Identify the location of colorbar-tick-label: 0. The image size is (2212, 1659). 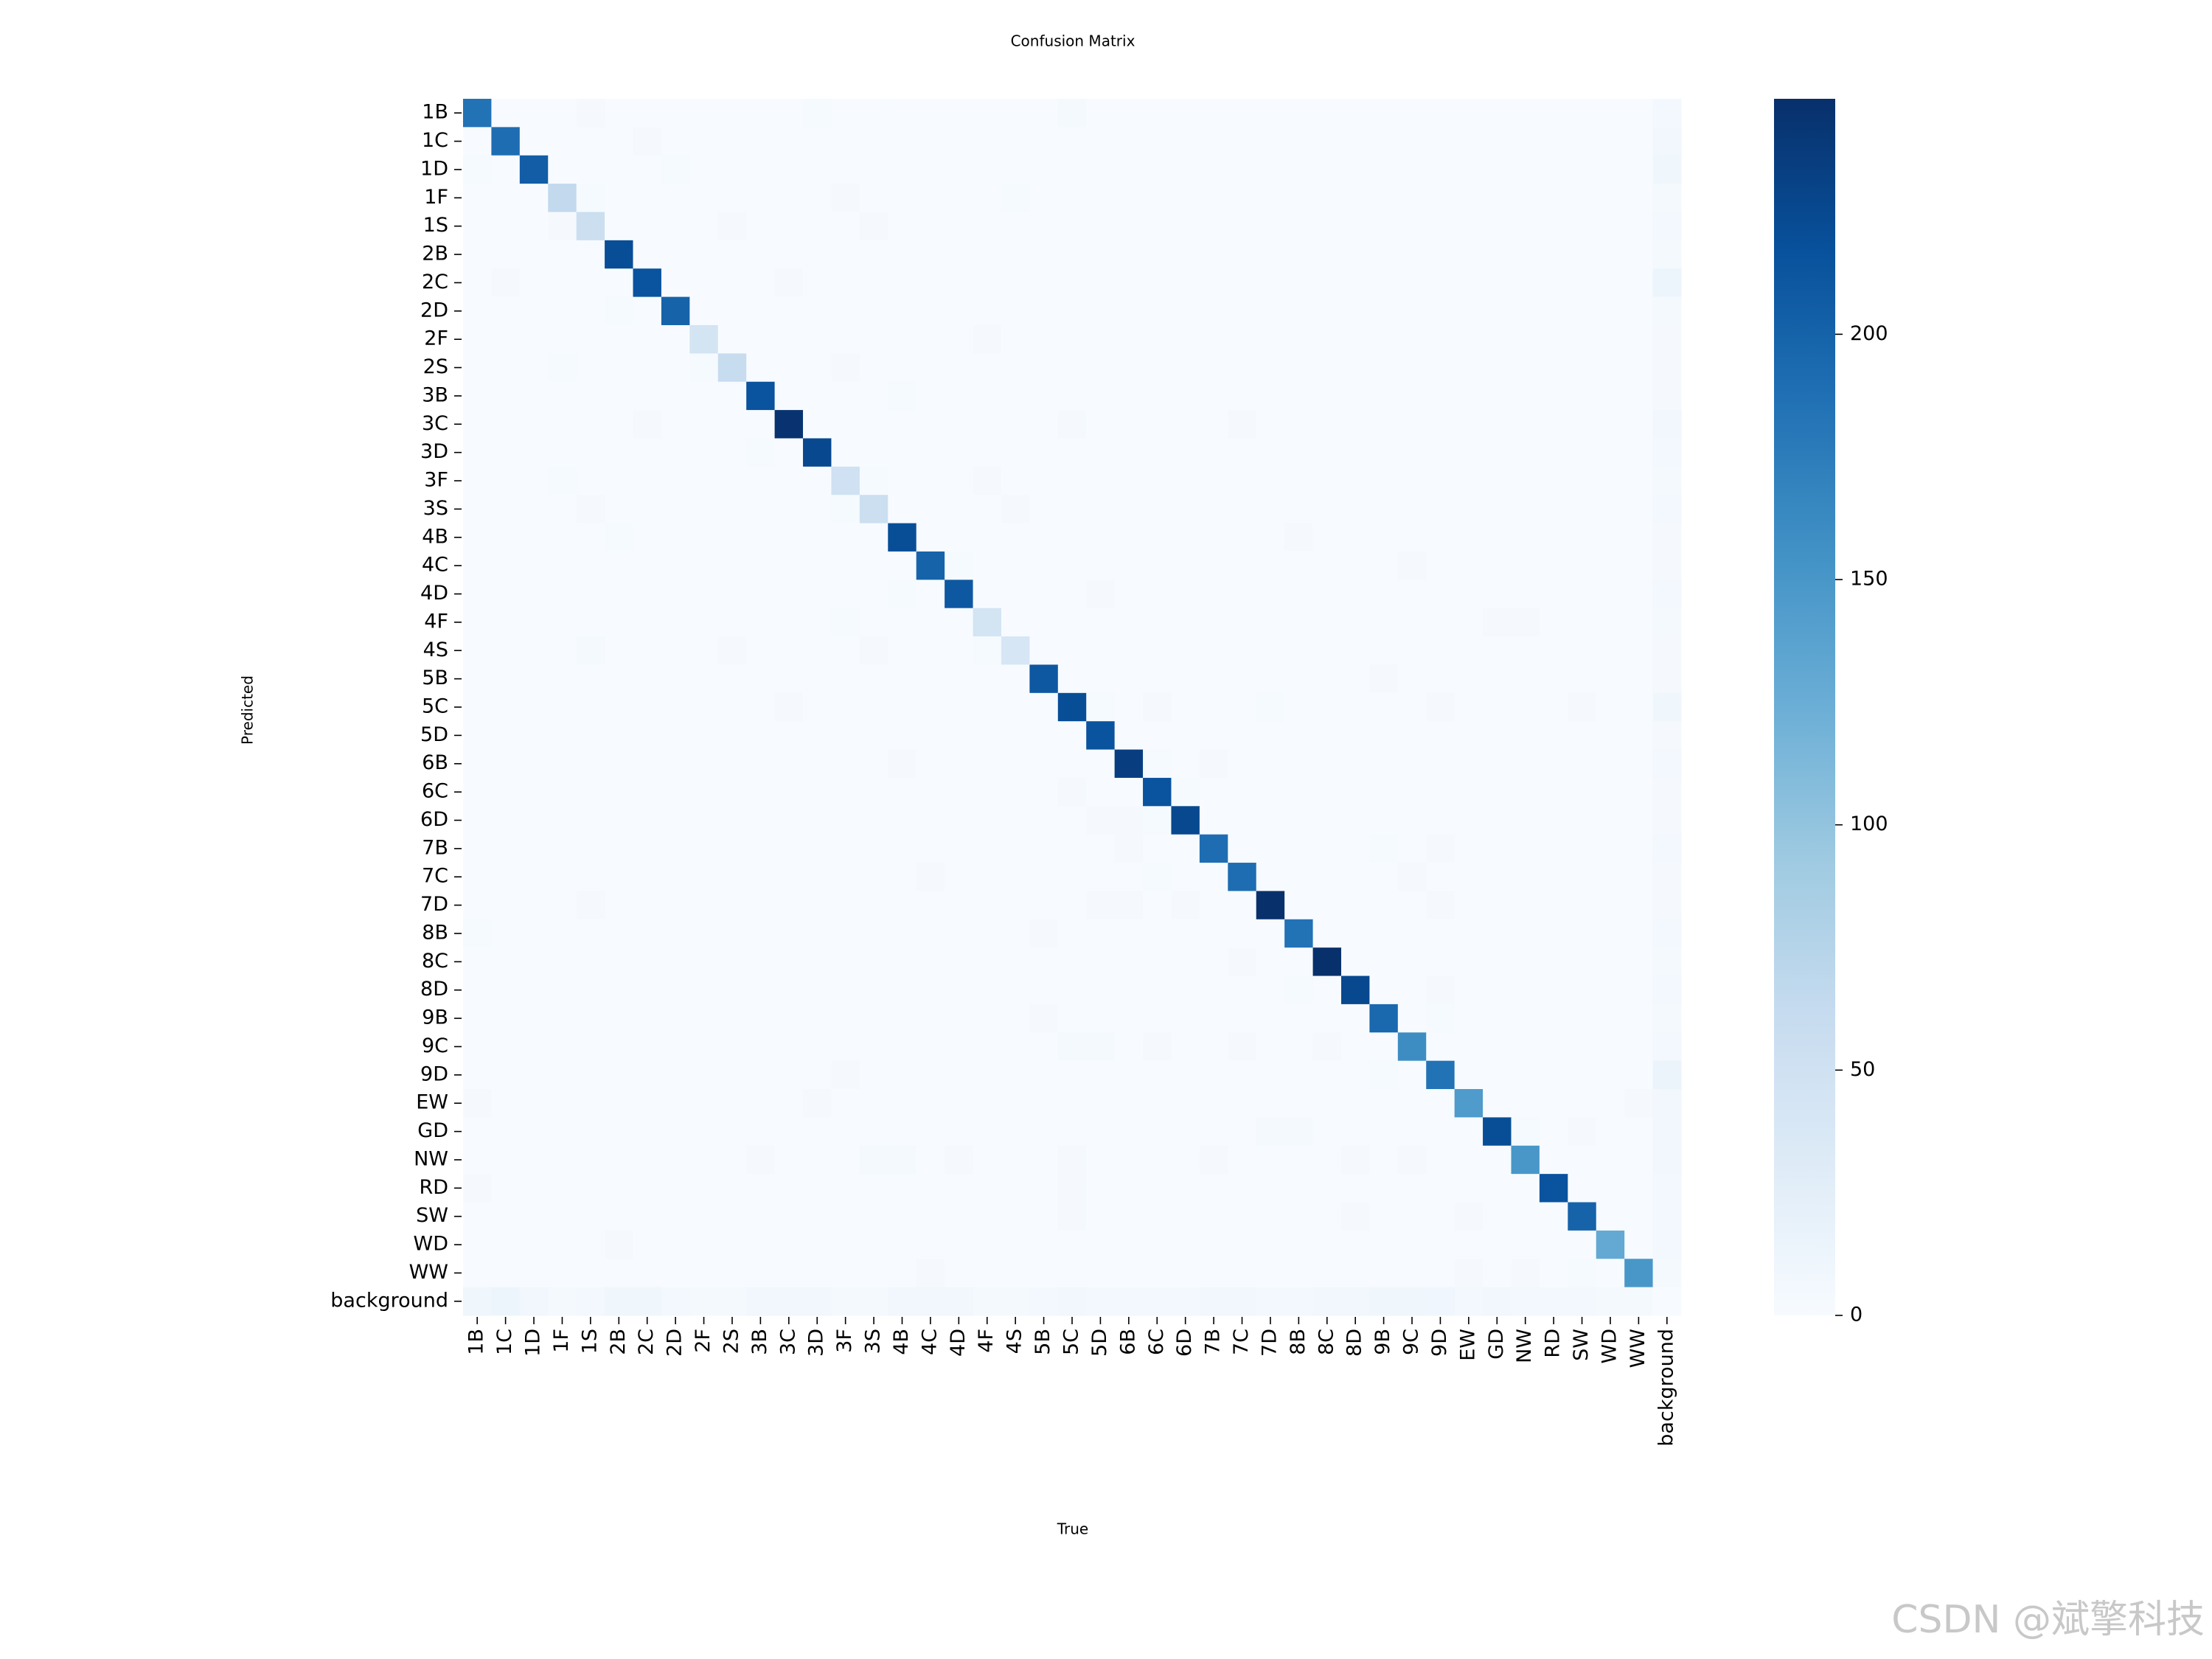
(1856, 1315).